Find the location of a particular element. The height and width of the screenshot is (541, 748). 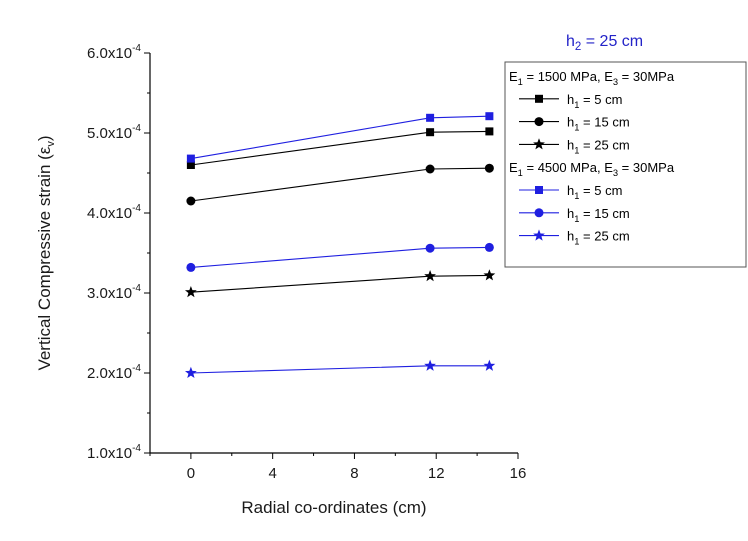

legend-group-header: E1 = 1500 MPa, E3 = 30MPa is located at coordinates (592, 78).